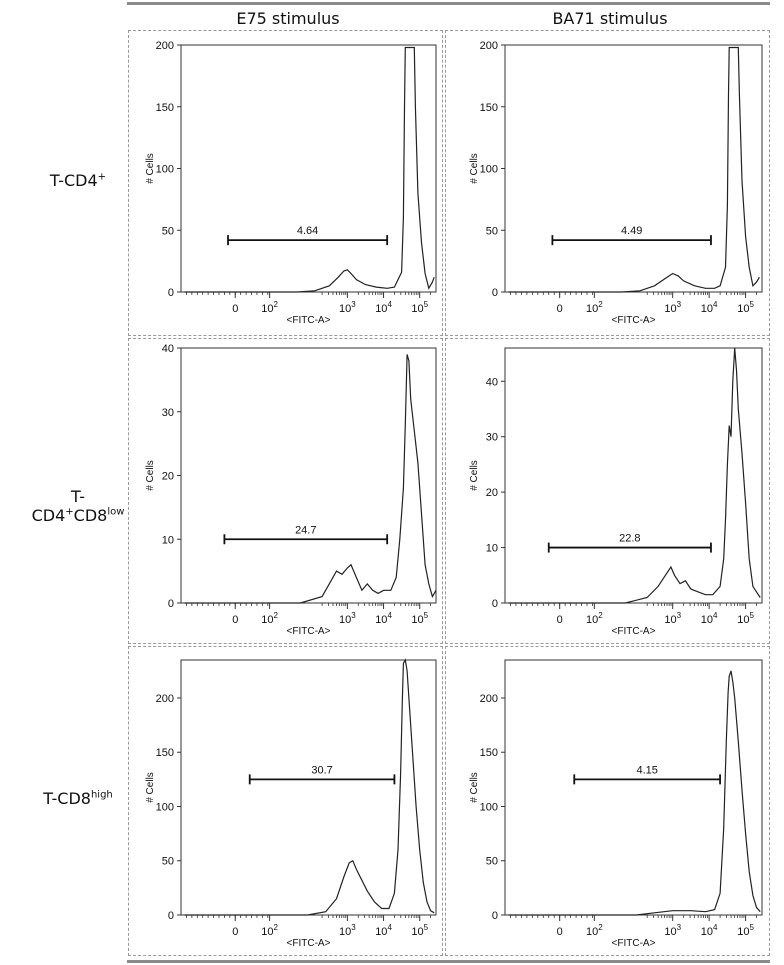  I want to click on bottom-rule, so click(448, 961).